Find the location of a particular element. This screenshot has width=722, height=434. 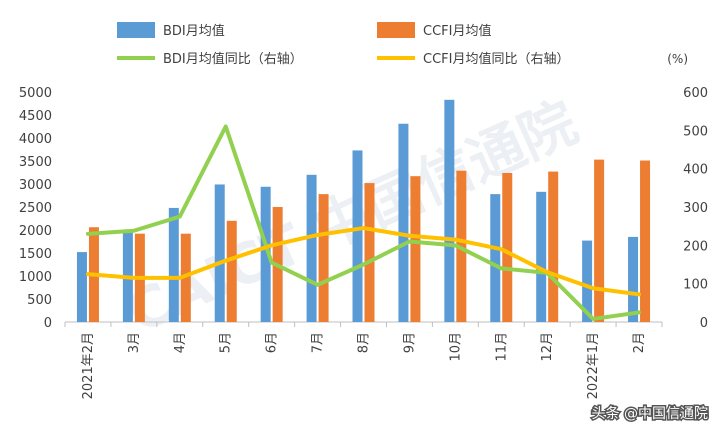

y-right-tick-label: 0 is located at coordinates (704, 323).